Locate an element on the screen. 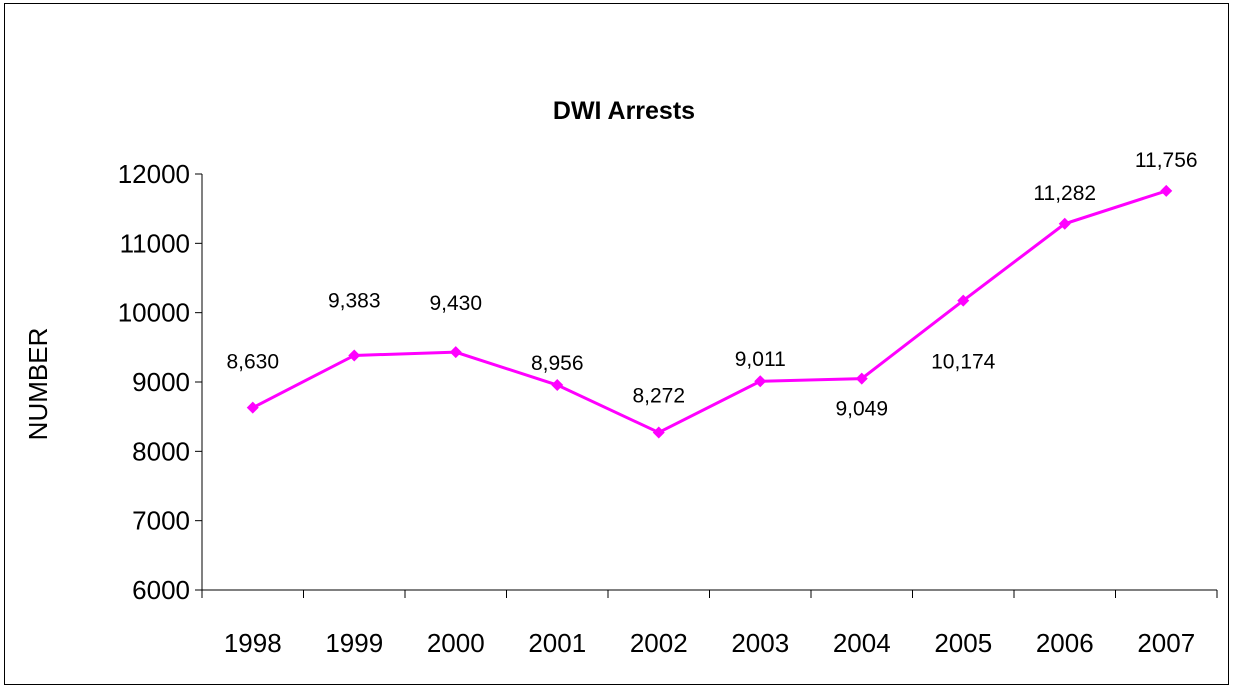 The width and height of the screenshot is (1233, 689). data-label: 10,174 is located at coordinates (963, 362).